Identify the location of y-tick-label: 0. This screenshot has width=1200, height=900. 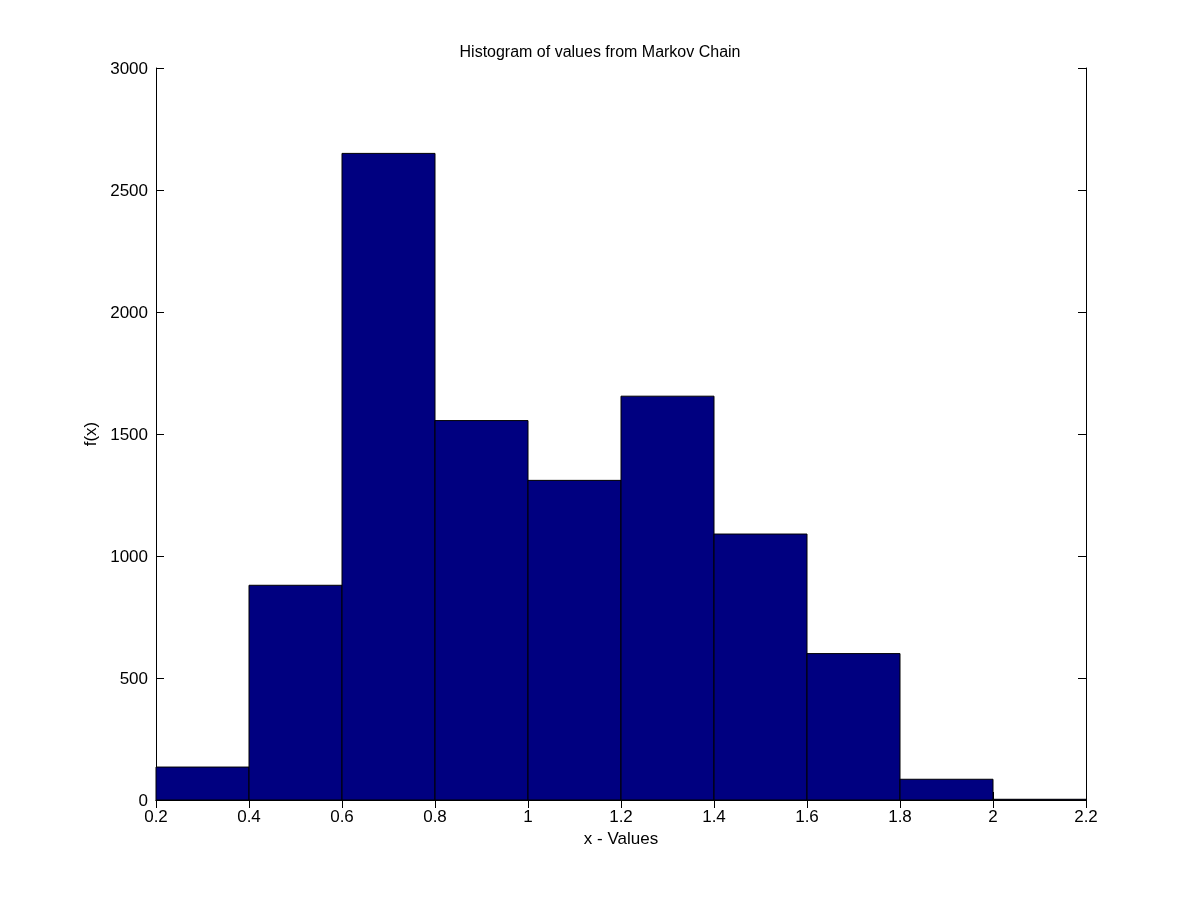
(143, 800).